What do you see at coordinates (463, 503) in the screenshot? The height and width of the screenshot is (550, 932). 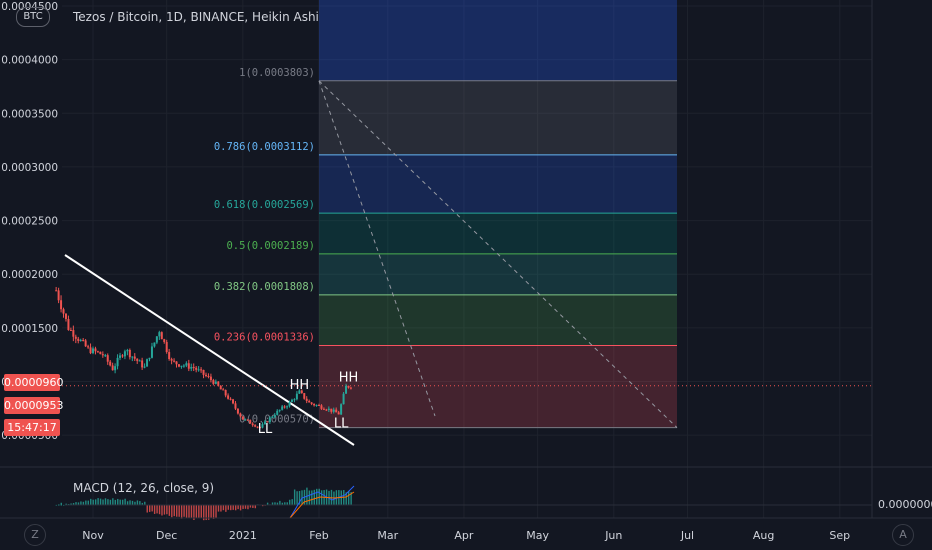 I see `macd-pane` at bounding box center [463, 503].